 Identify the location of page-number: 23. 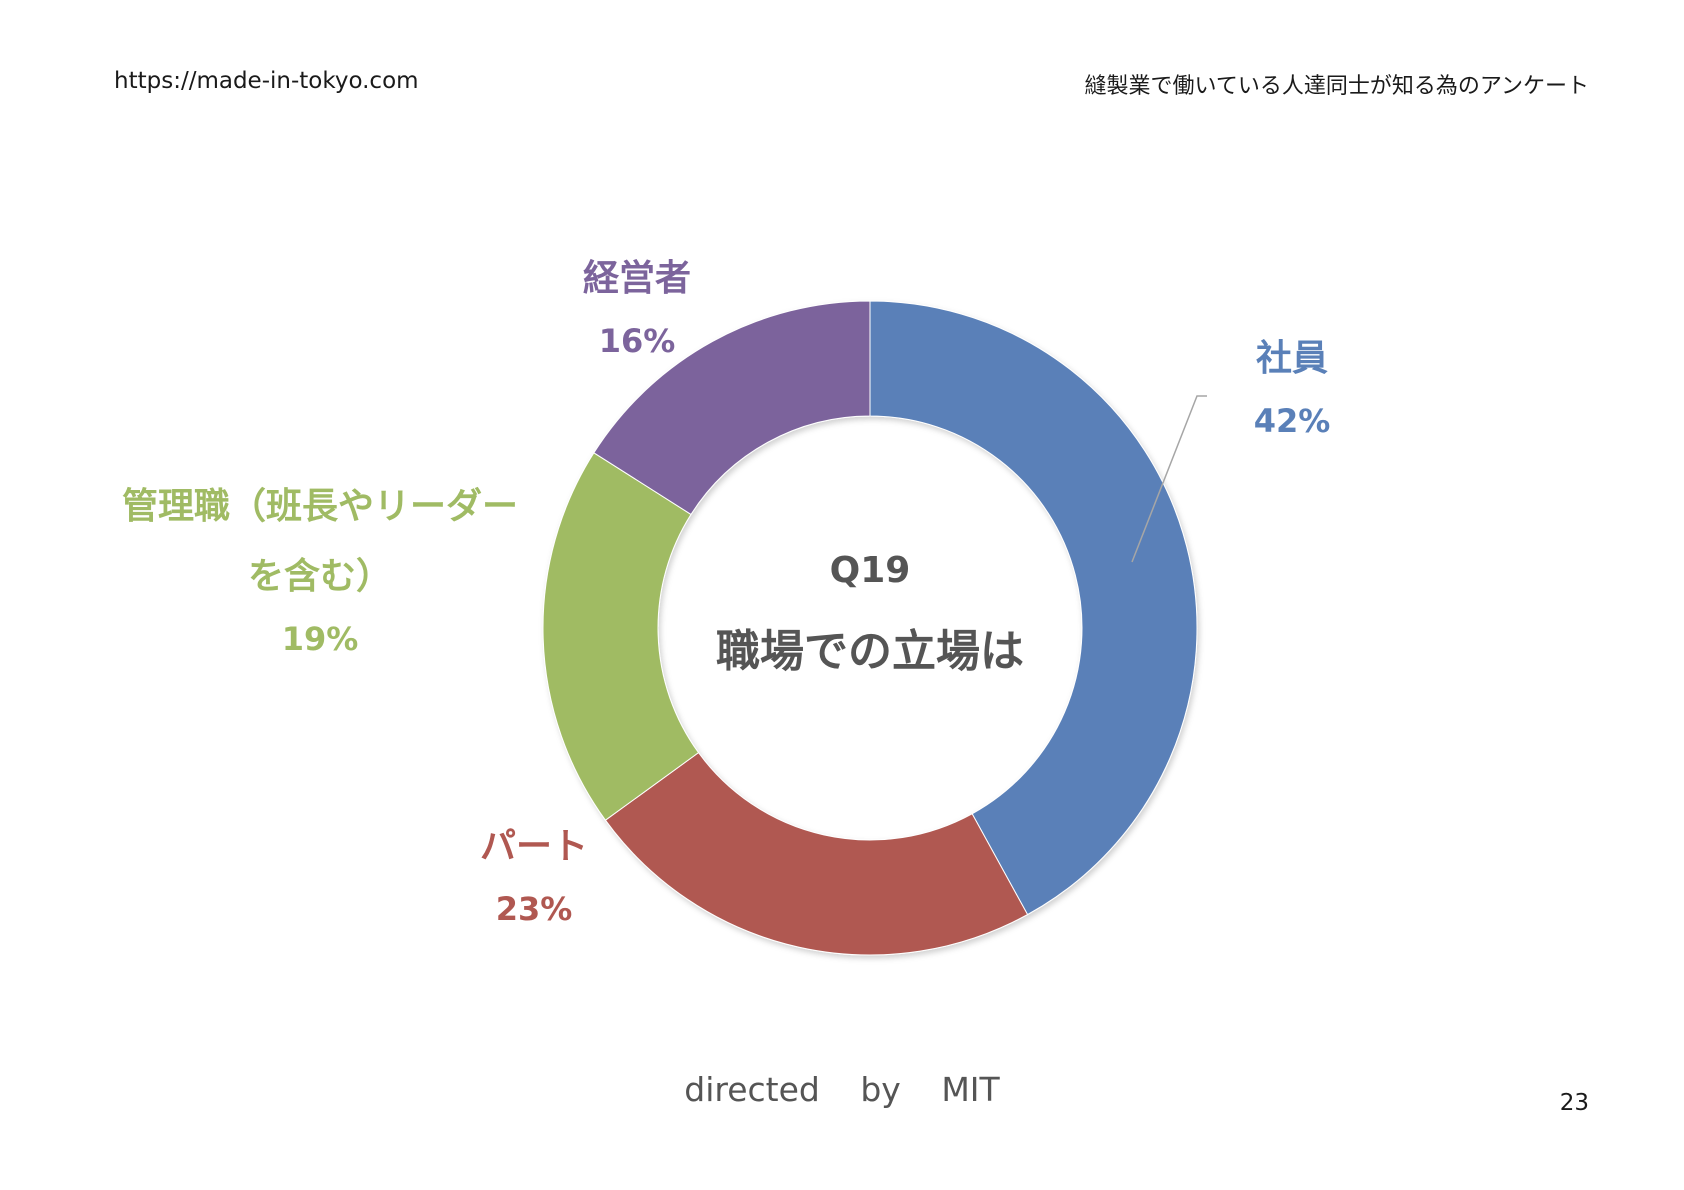
(1574, 1103).